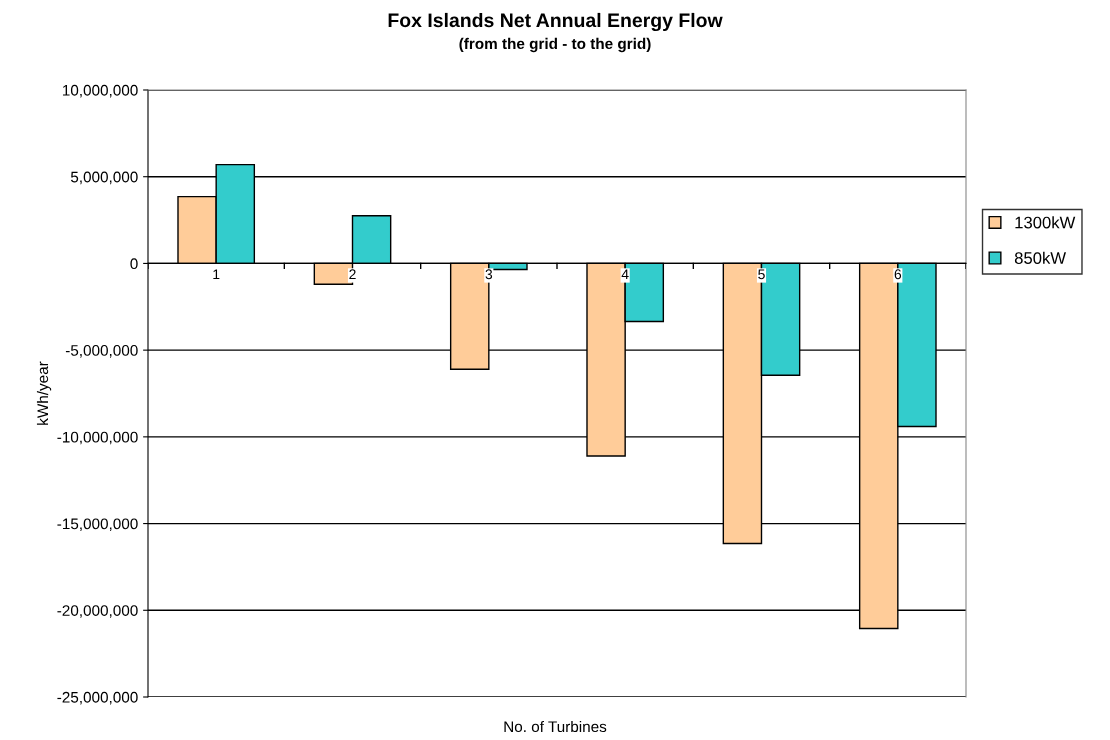 This screenshot has width=1110, height=740. What do you see at coordinates (555, 726) in the screenshot?
I see `x-axis-title: No. of Turbines` at bounding box center [555, 726].